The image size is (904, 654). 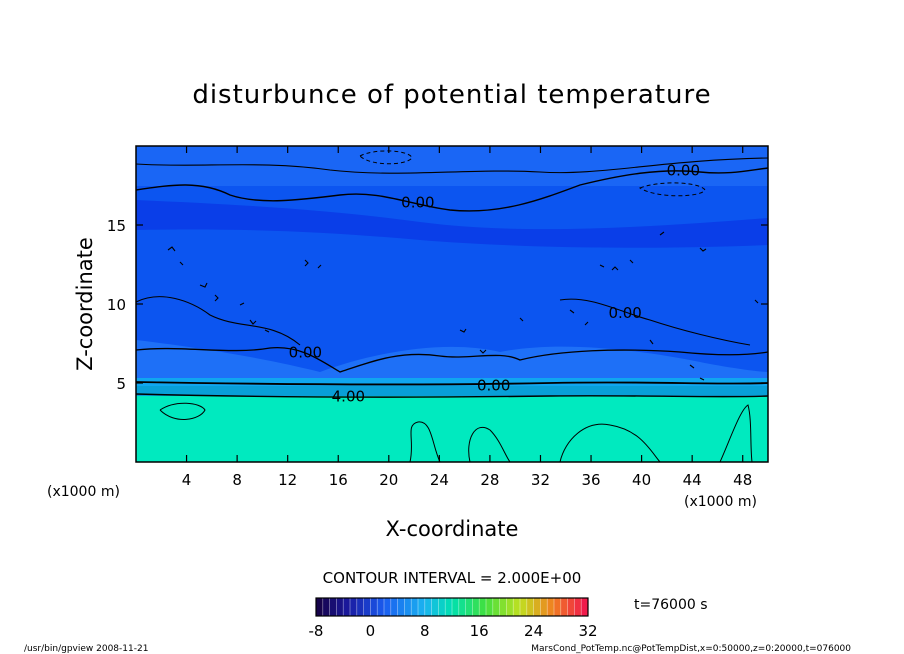 I want to click on field-mid-band, so click(x=452, y=362).